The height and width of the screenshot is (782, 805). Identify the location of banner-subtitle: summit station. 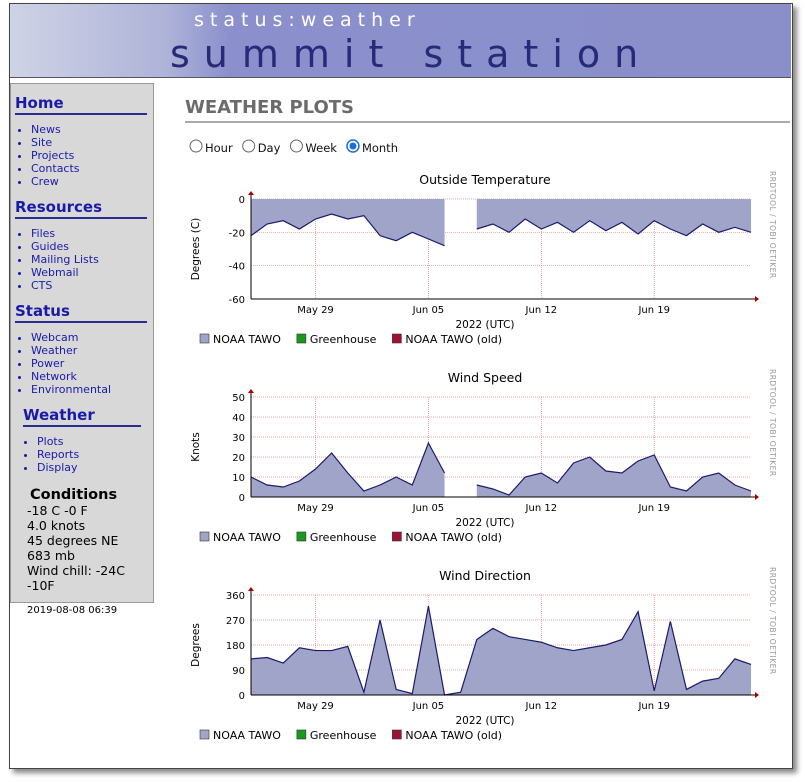
(411, 54).